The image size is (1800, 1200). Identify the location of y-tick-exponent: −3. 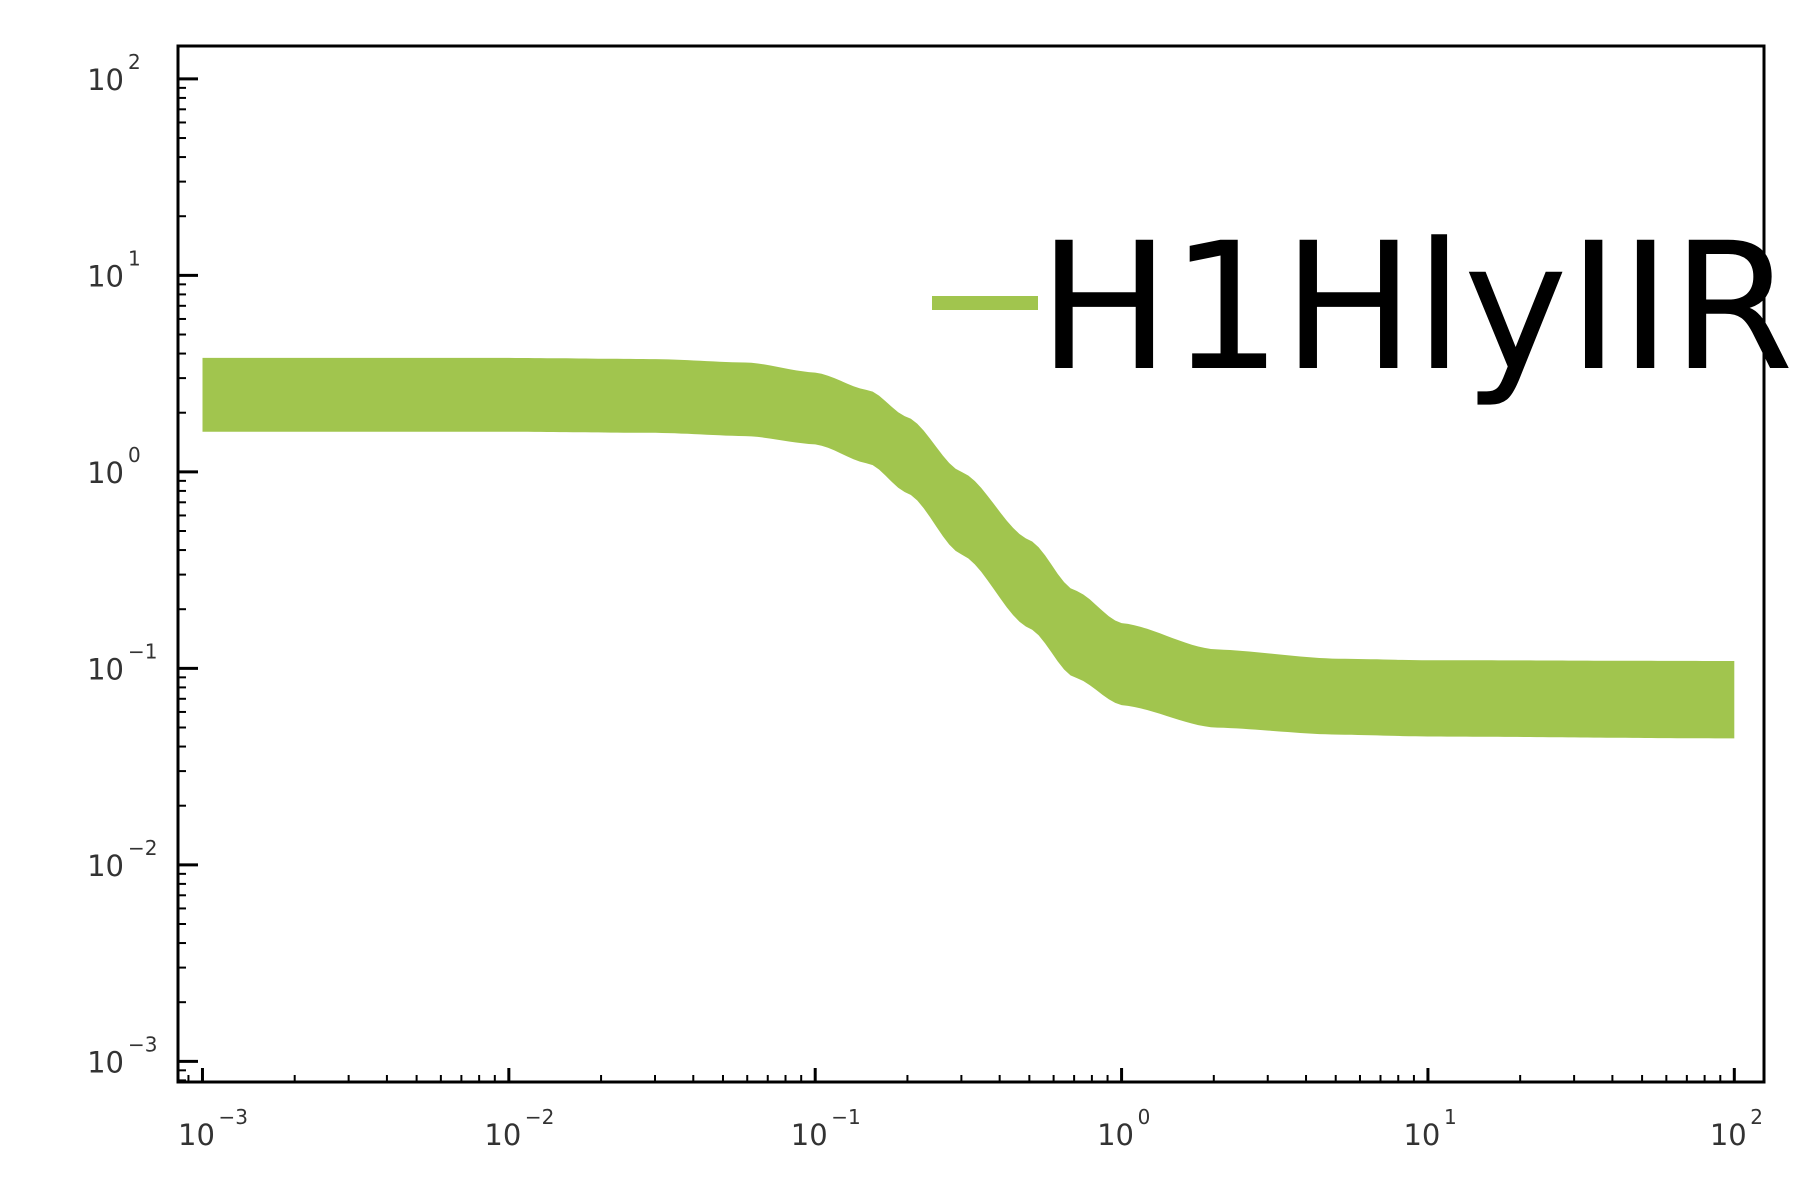
(142, 1044).